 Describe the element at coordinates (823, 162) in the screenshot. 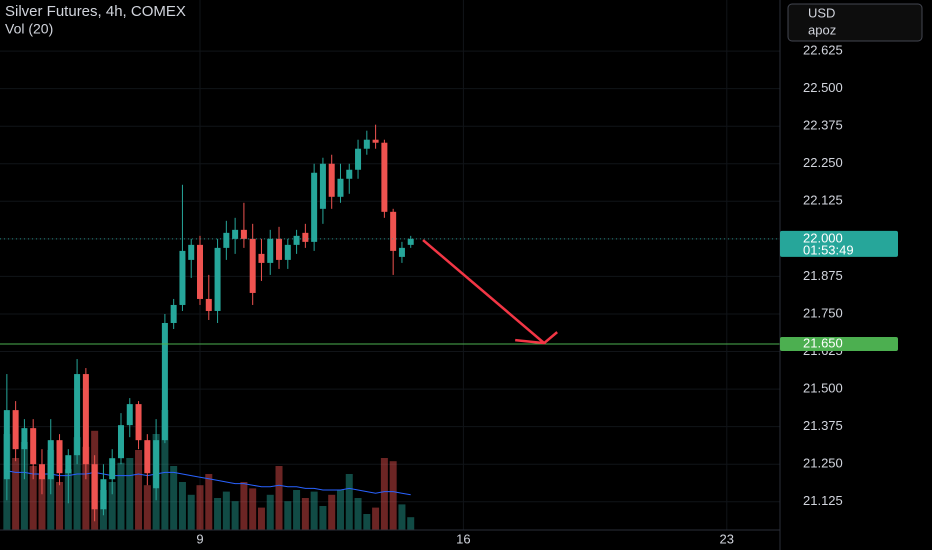

I see `y-tick-label: 22.250` at that location.